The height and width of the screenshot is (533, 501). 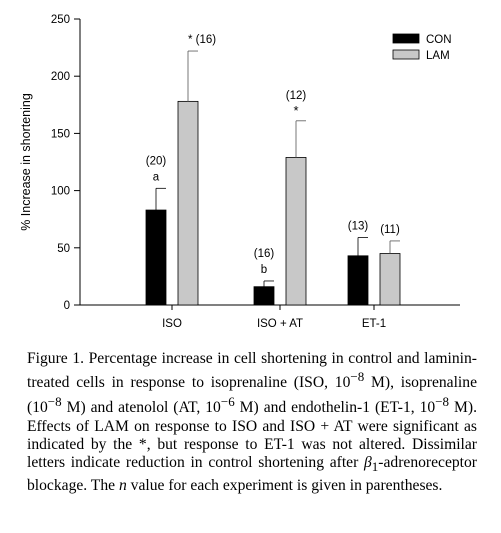 I want to click on significance-letter: a, so click(x=156, y=177).